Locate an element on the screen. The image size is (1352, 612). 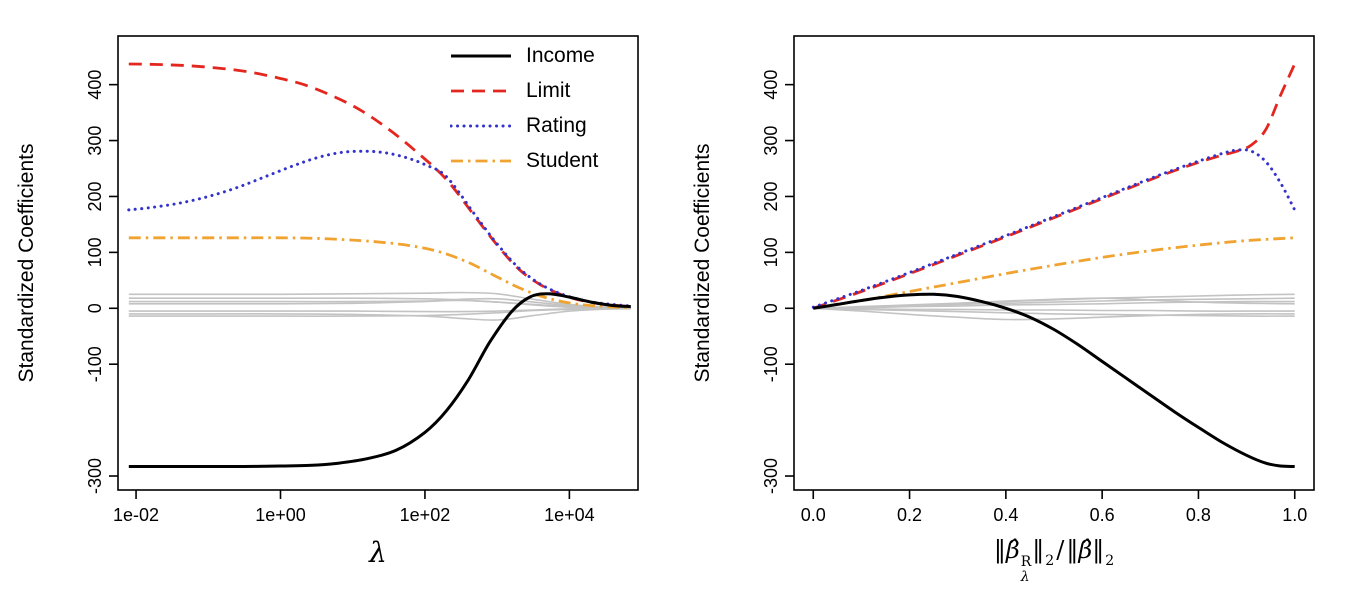
series-limit is located at coordinates (1054, 186).